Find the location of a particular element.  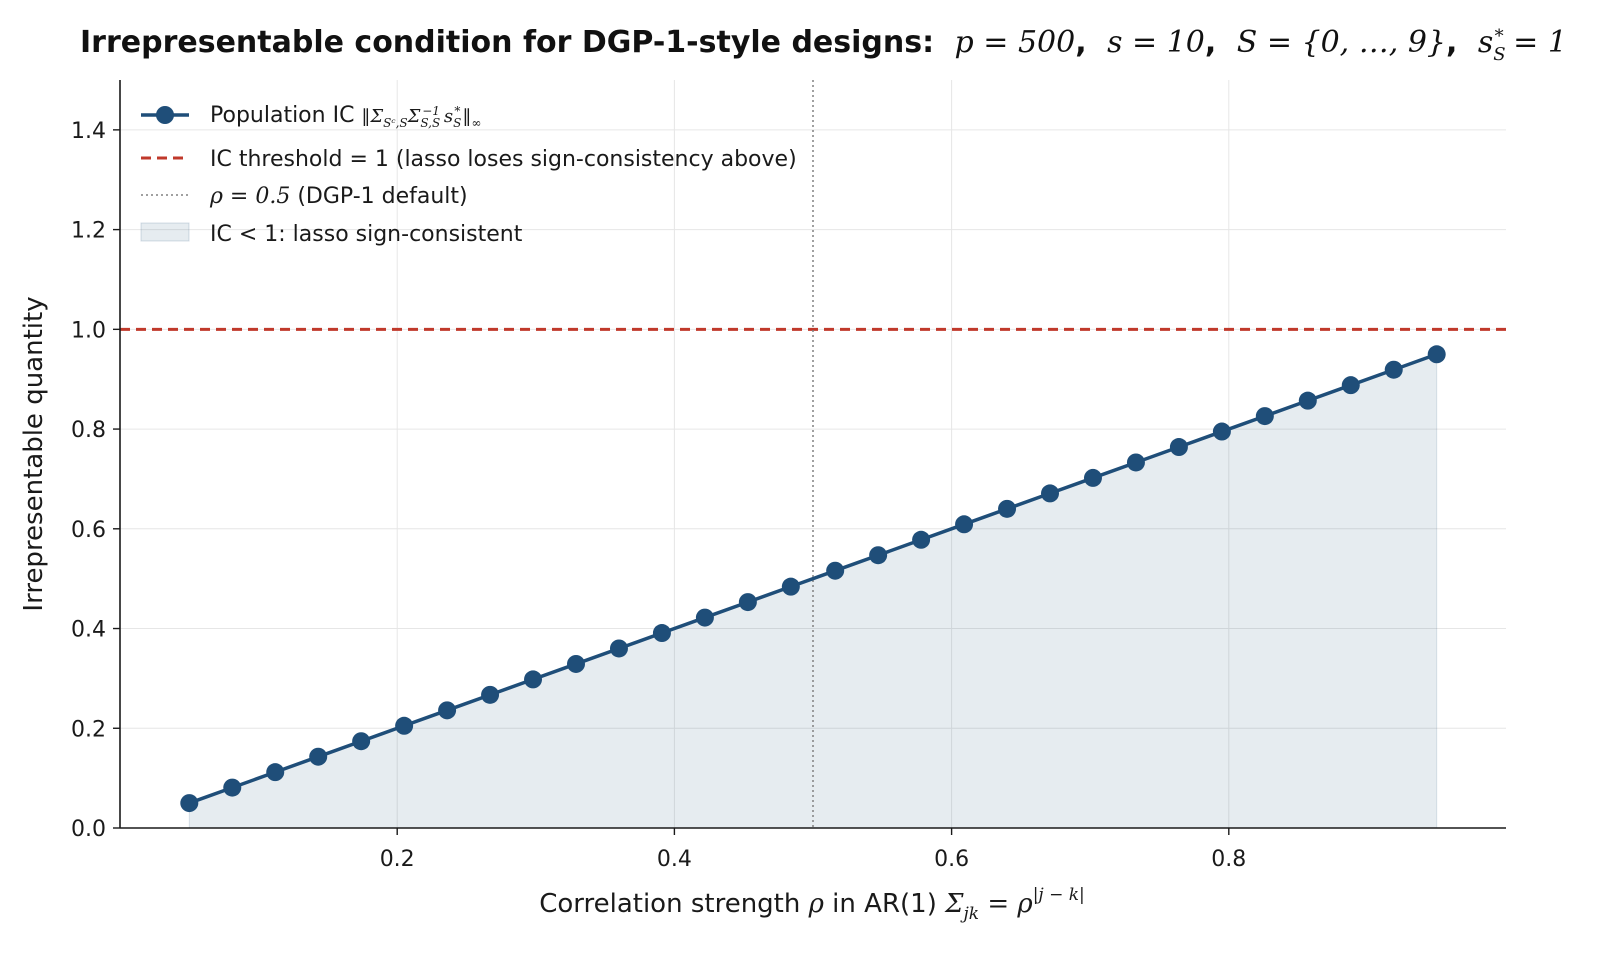

legend-ic-lead: Population IC is located at coordinates (285, 115).